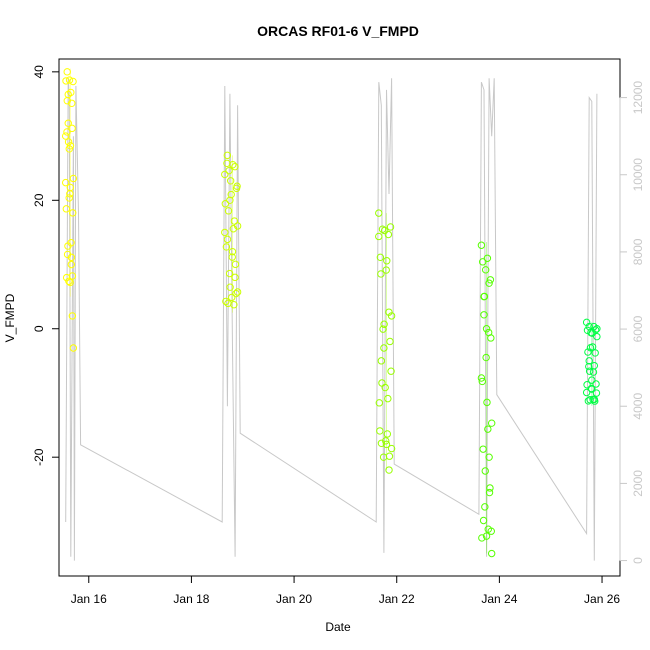 The width and height of the screenshot is (650, 650). What do you see at coordinates (39, 457) in the screenshot?
I see `y-tick-label: -20` at bounding box center [39, 457].